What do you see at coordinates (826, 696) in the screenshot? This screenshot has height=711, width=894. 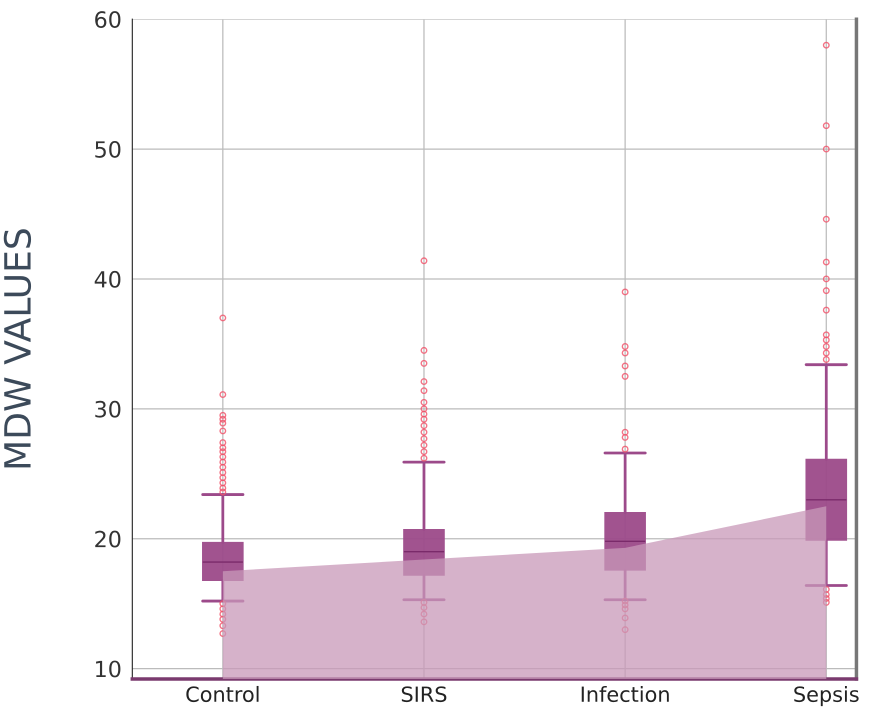 I see `x-tick-label: Sepsis` at bounding box center [826, 696].